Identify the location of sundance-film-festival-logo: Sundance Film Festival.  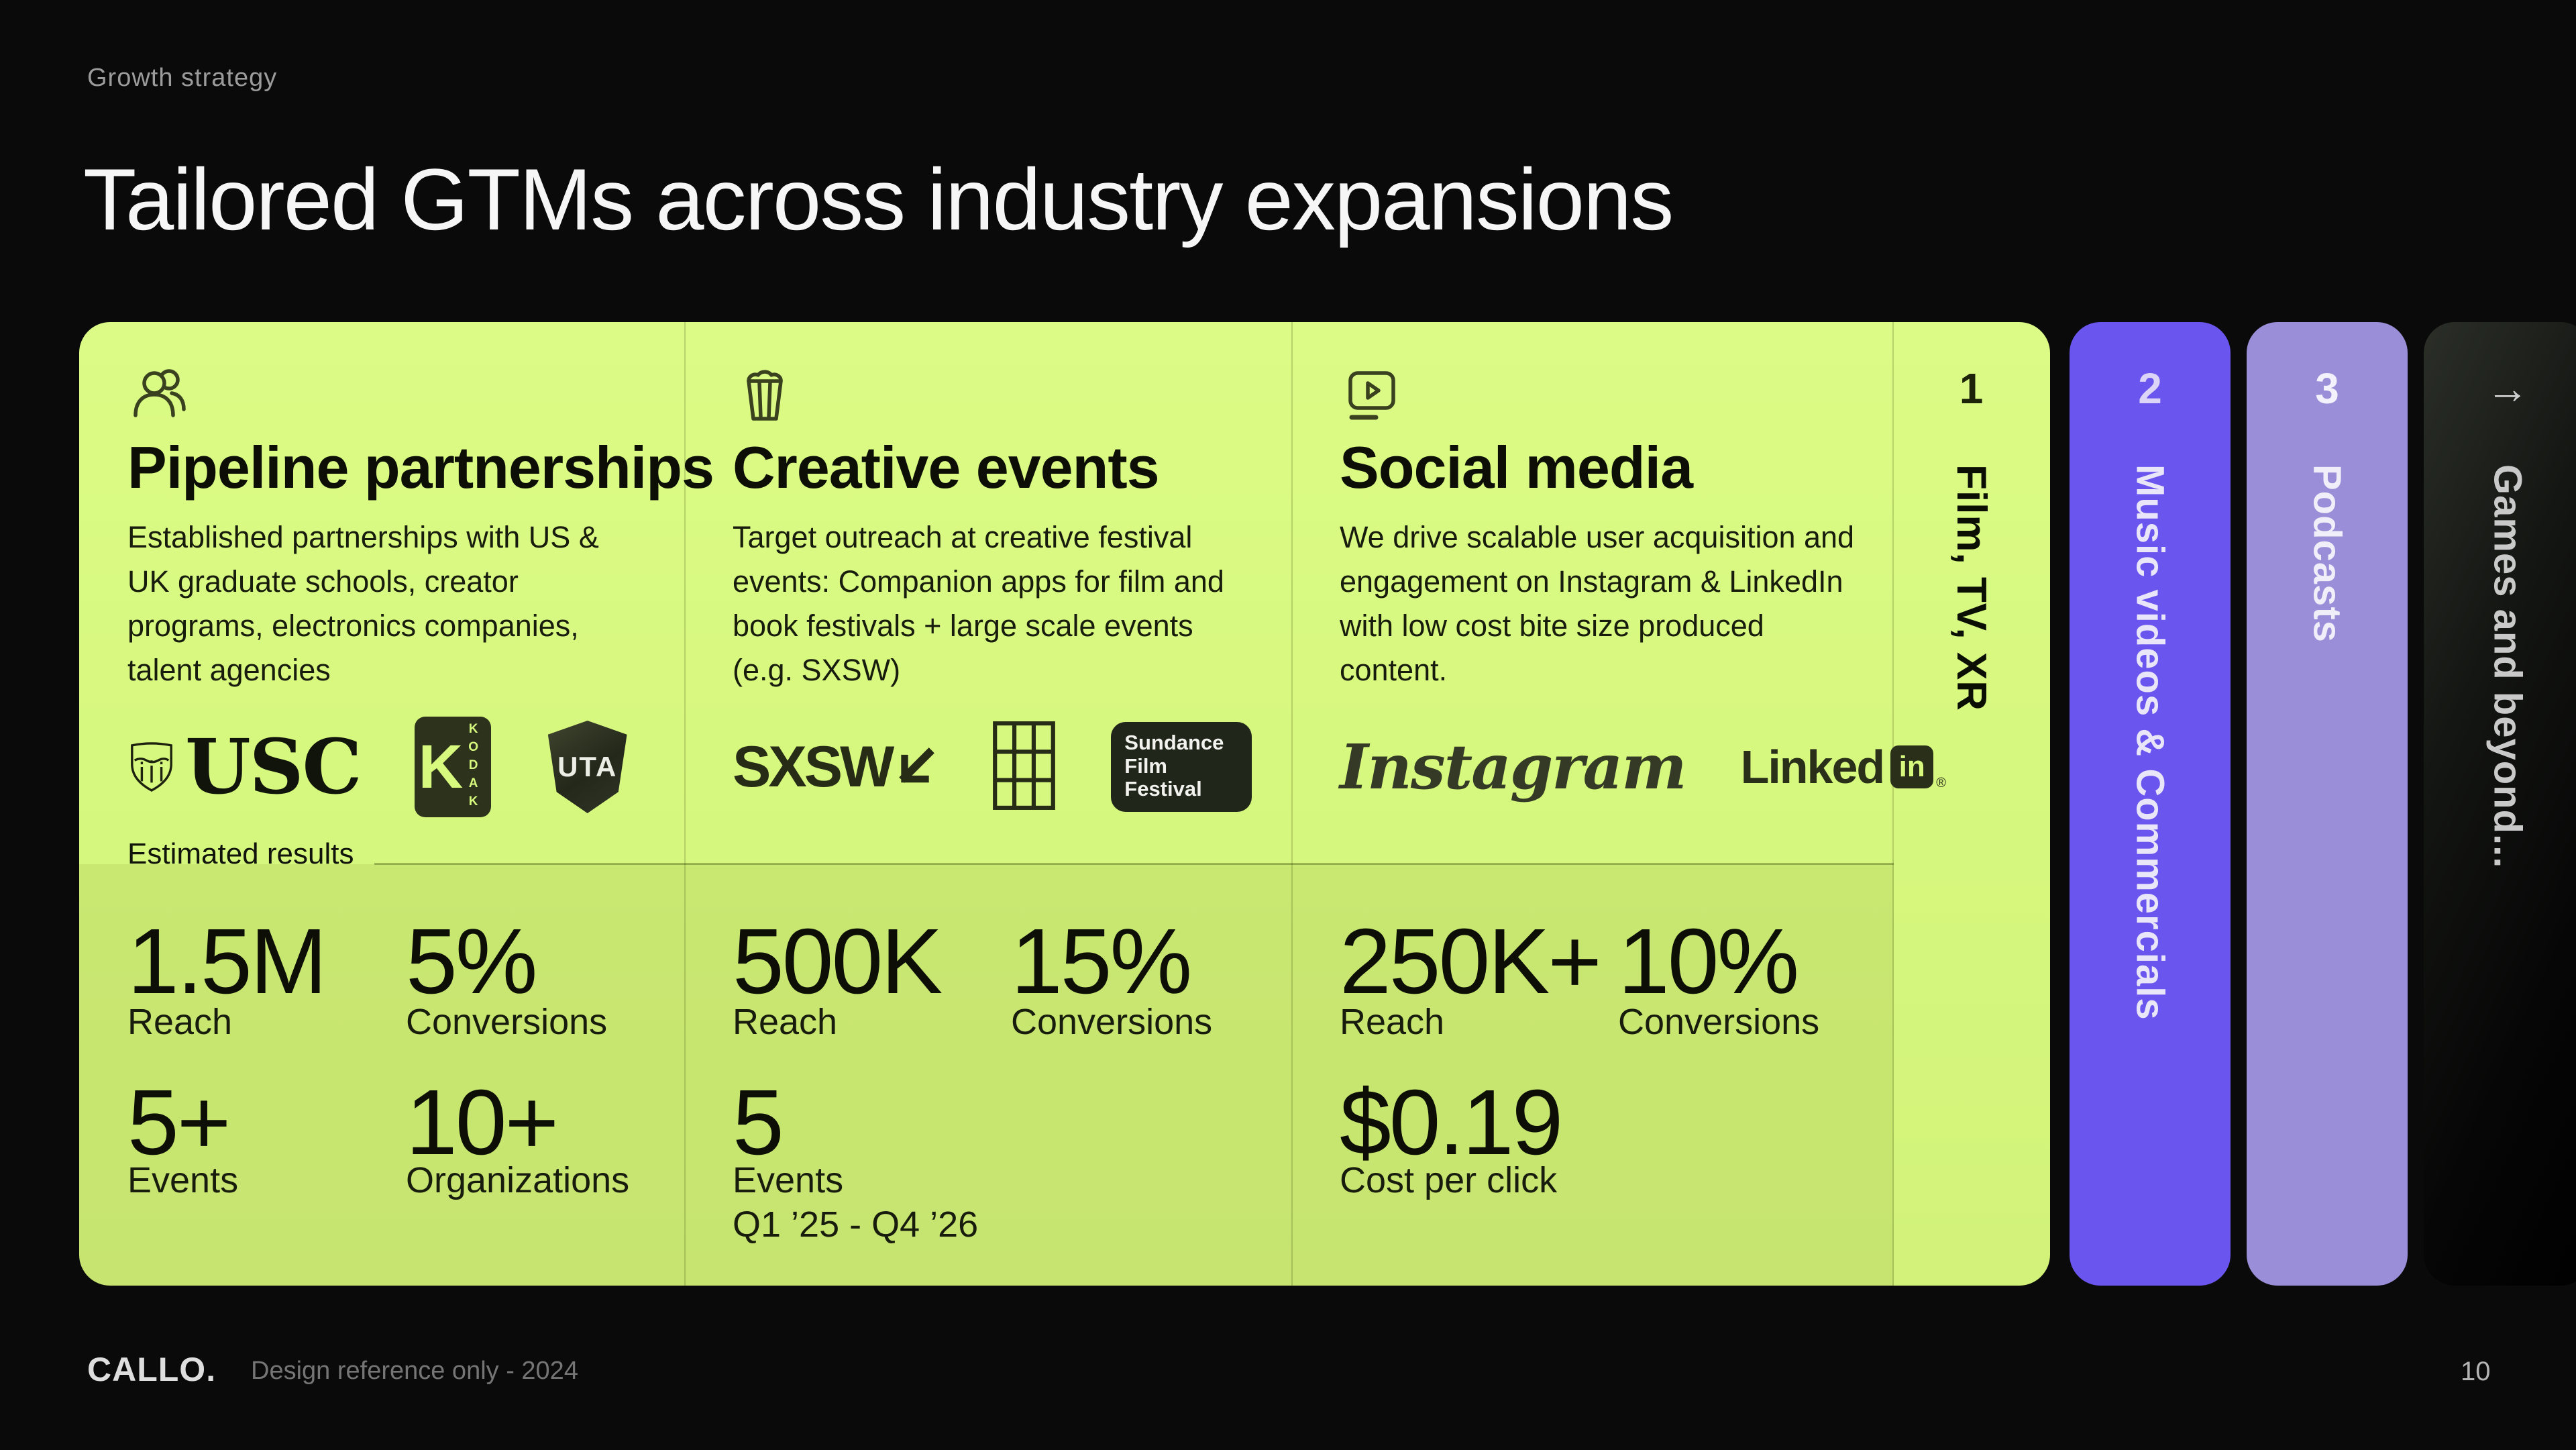
(1181, 767).